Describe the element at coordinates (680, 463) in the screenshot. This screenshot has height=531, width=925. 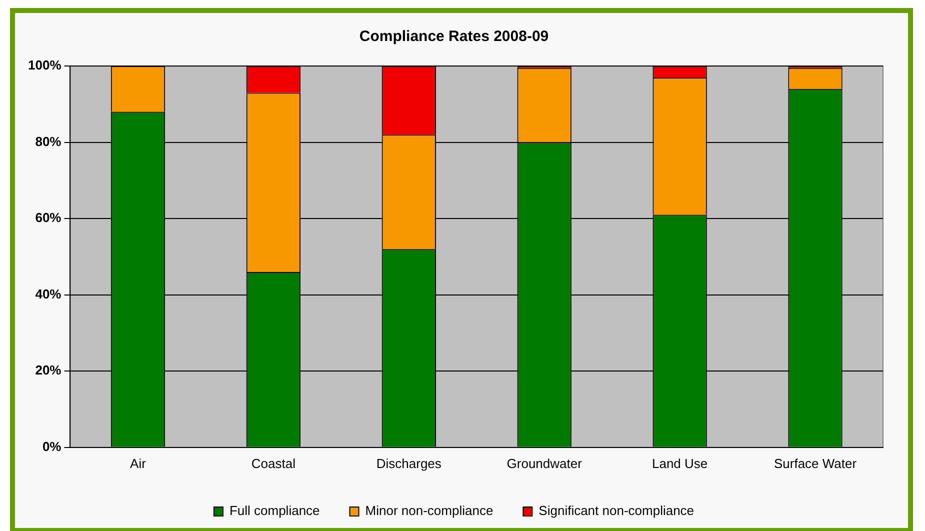
I see `x-tick-label: Land Use` at that location.